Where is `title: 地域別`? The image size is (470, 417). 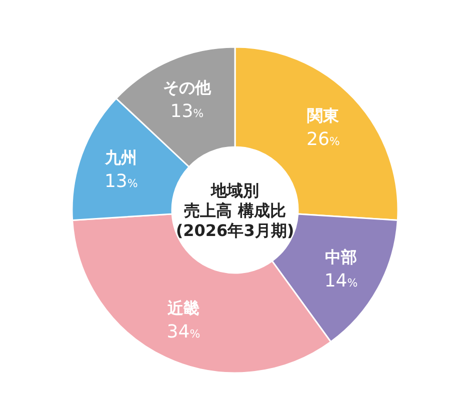
title: 地域別 is located at coordinates (235, 190).